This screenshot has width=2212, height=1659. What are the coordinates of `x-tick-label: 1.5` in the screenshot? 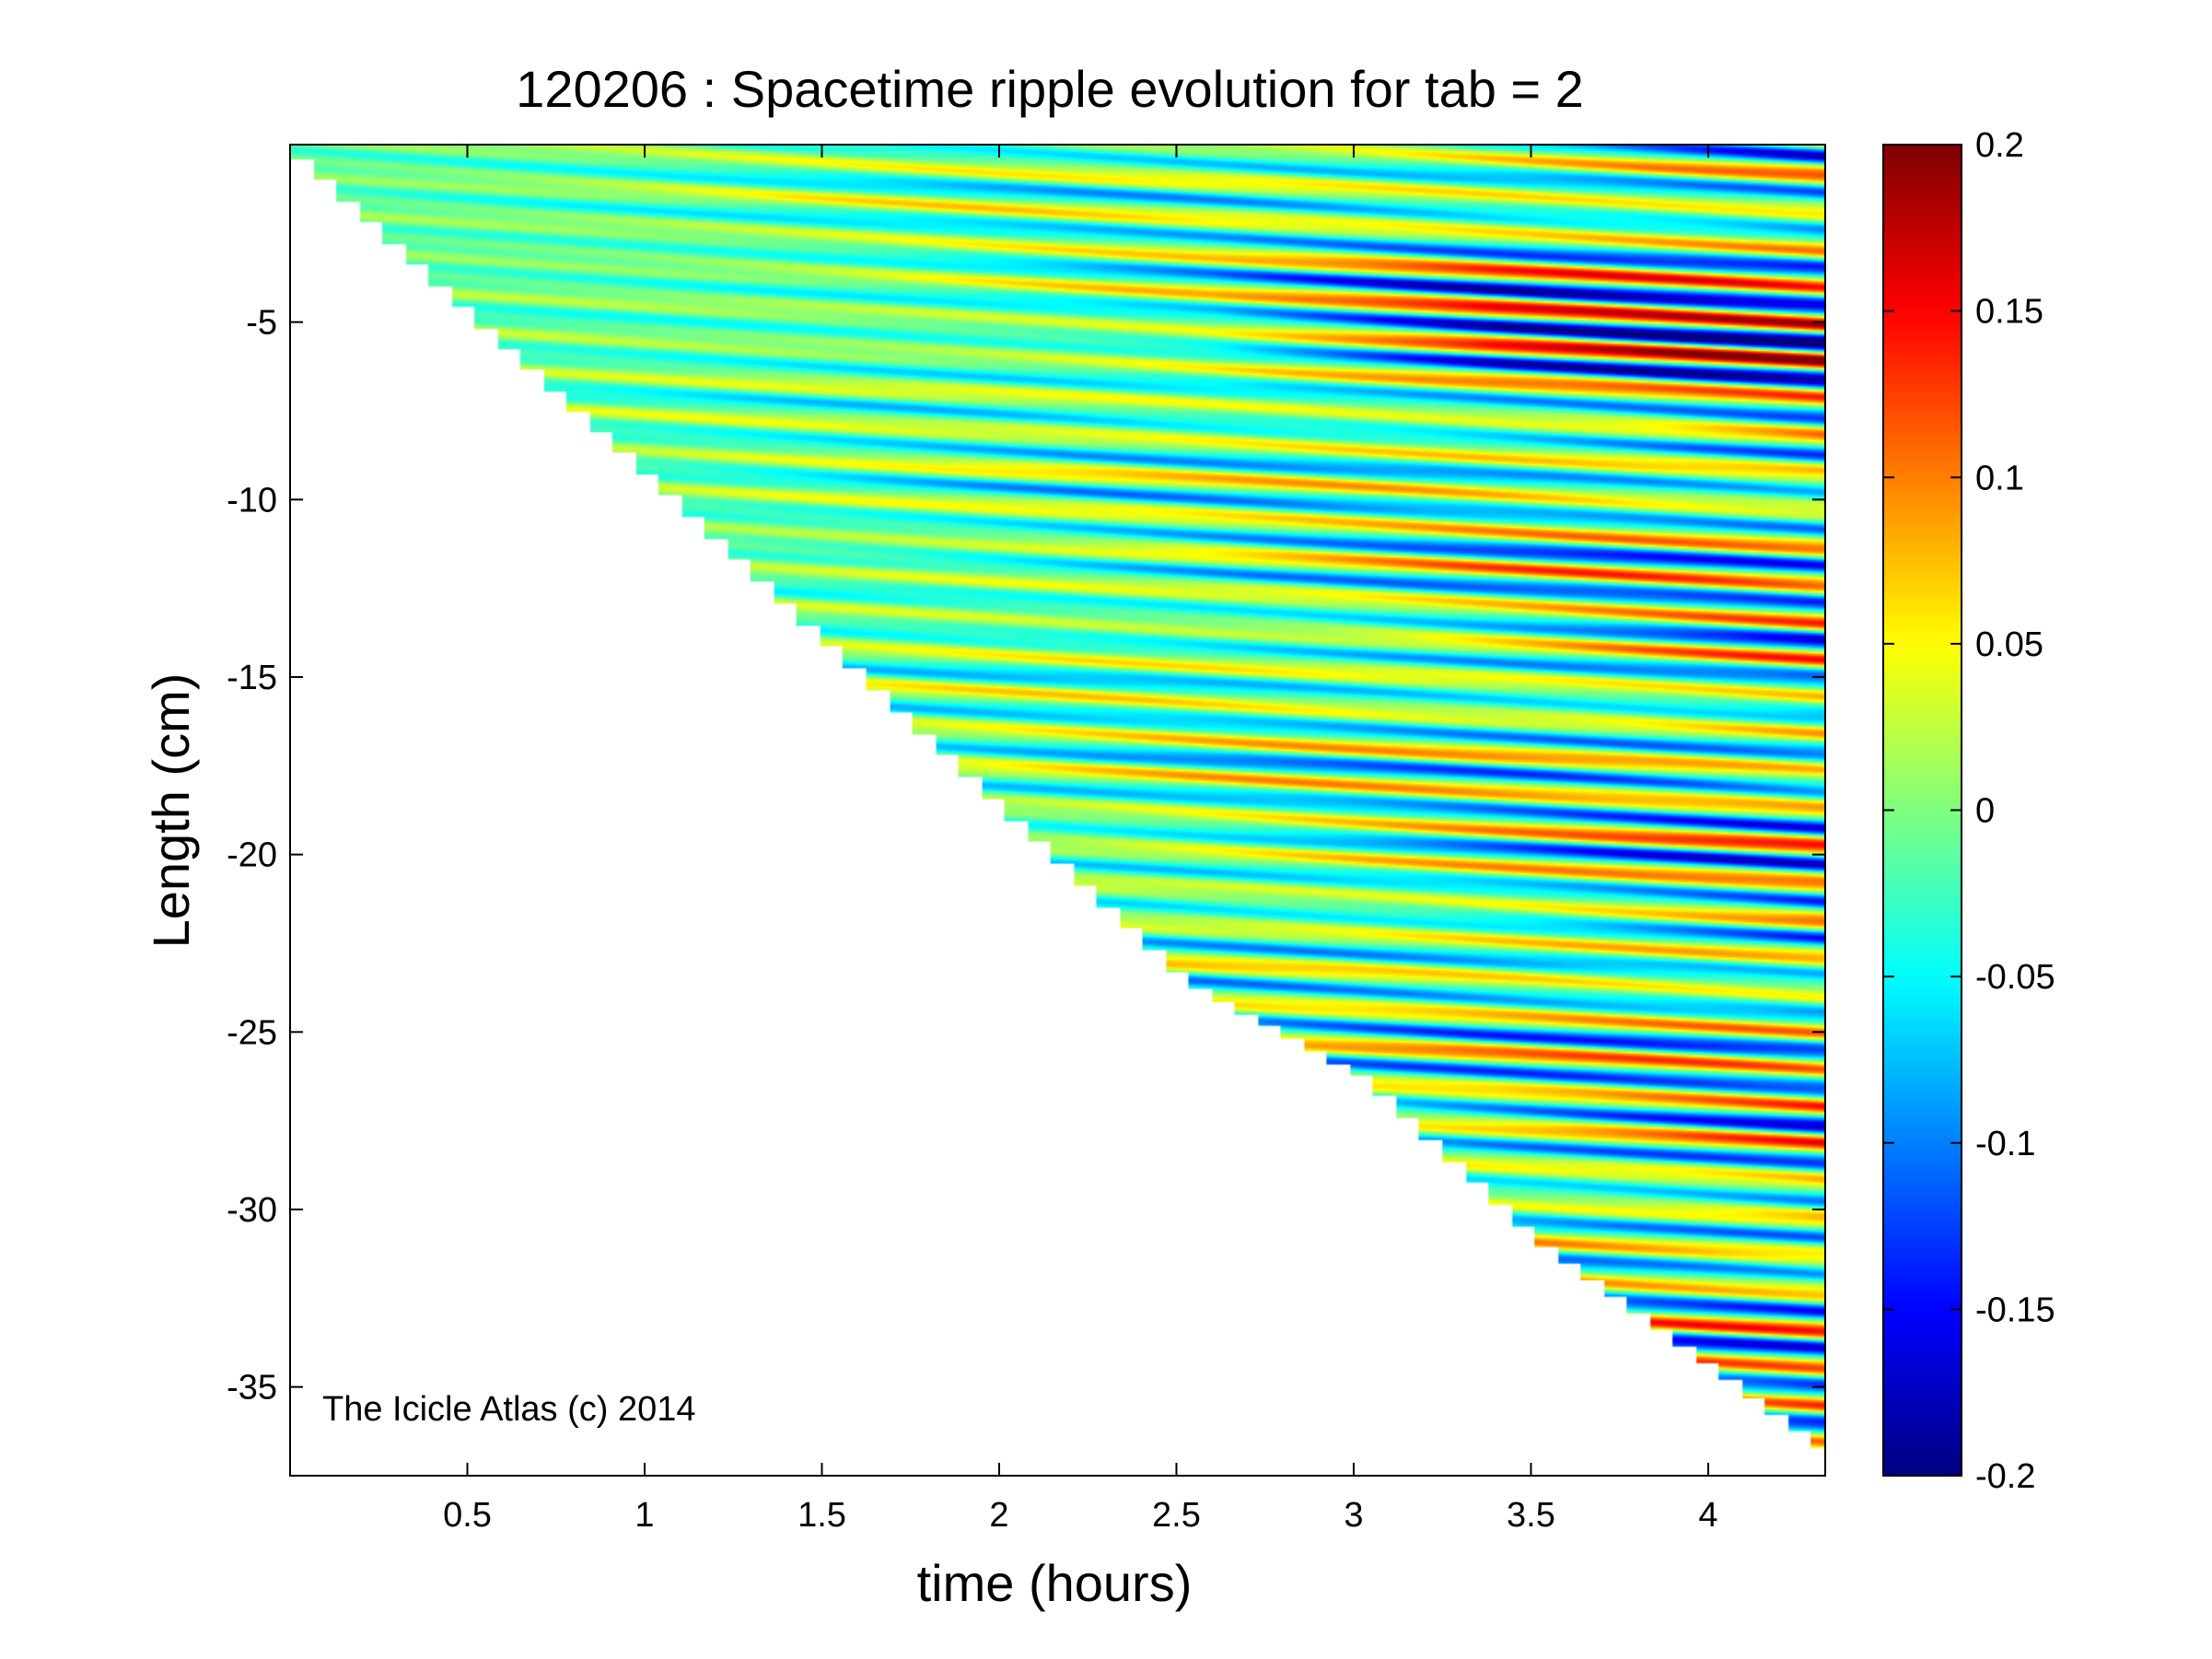 It's located at (822, 1515).